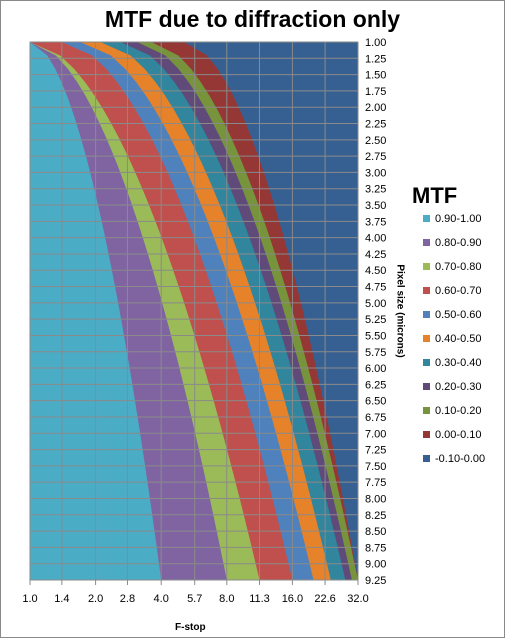  What do you see at coordinates (292, 599) in the screenshot?
I see `x-tick-label: 16.0` at bounding box center [292, 599].